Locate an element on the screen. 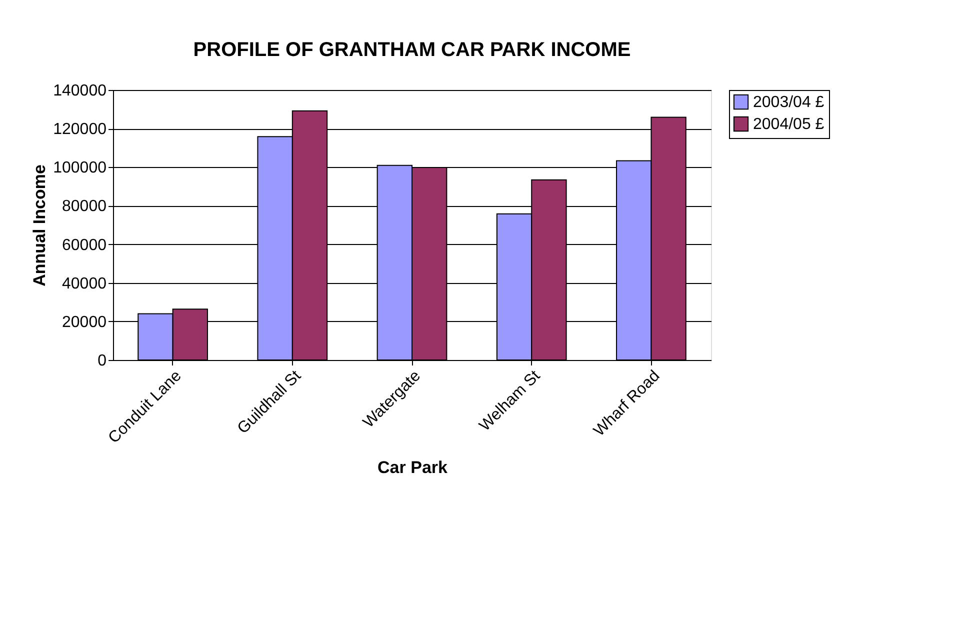 This screenshot has width=958, height=633. y-tick-label: 100000 is located at coordinates (80, 168).